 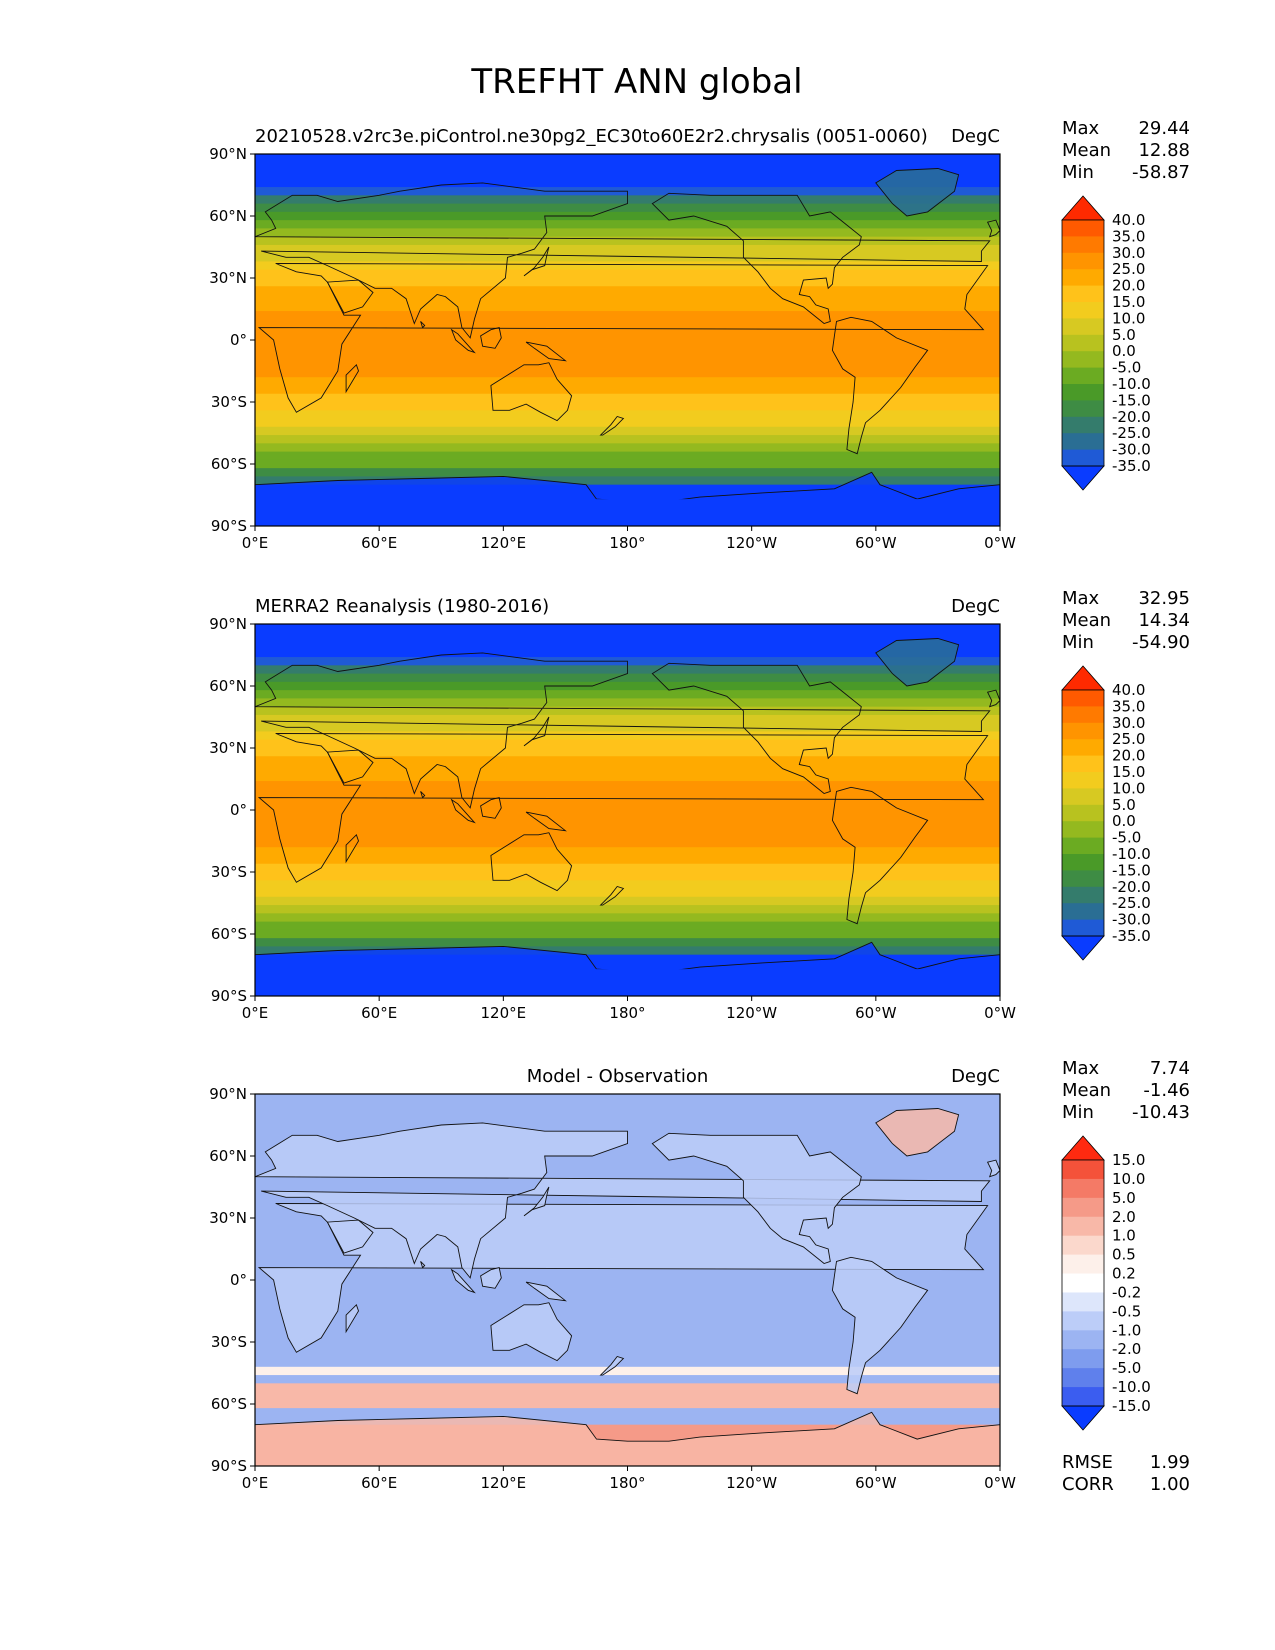 What do you see at coordinates (1128, 706) in the screenshot?
I see `colorbar-level-label: 35.0` at bounding box center [1128, 706].